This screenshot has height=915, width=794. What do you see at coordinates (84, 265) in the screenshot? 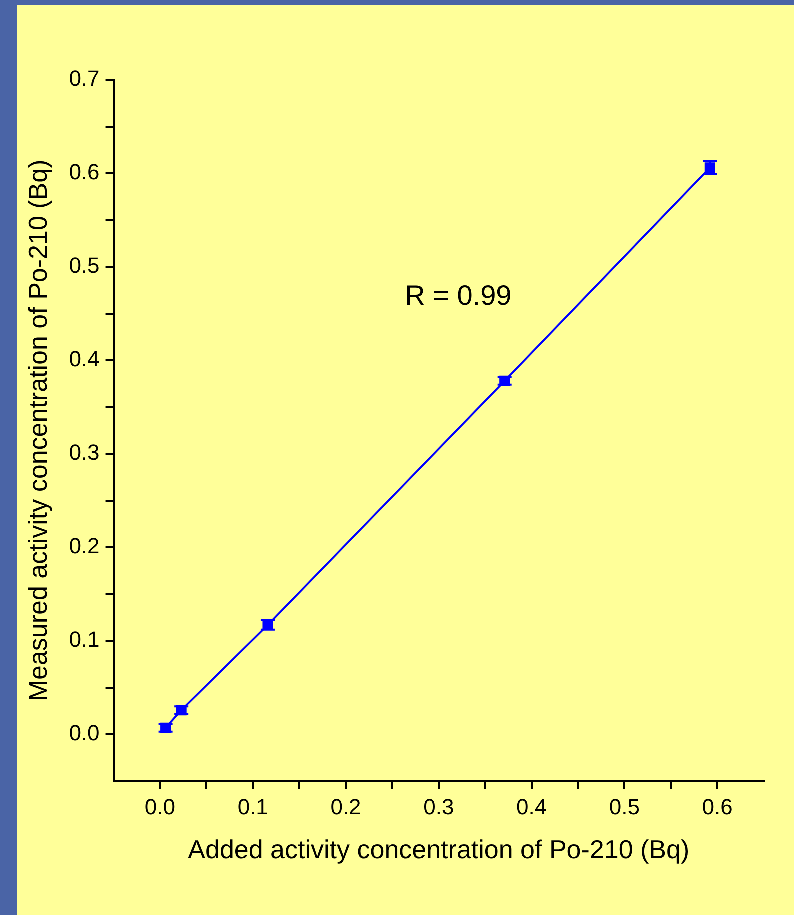
I see `y-tick-label: 0.5` at bounding box center [84, 265].